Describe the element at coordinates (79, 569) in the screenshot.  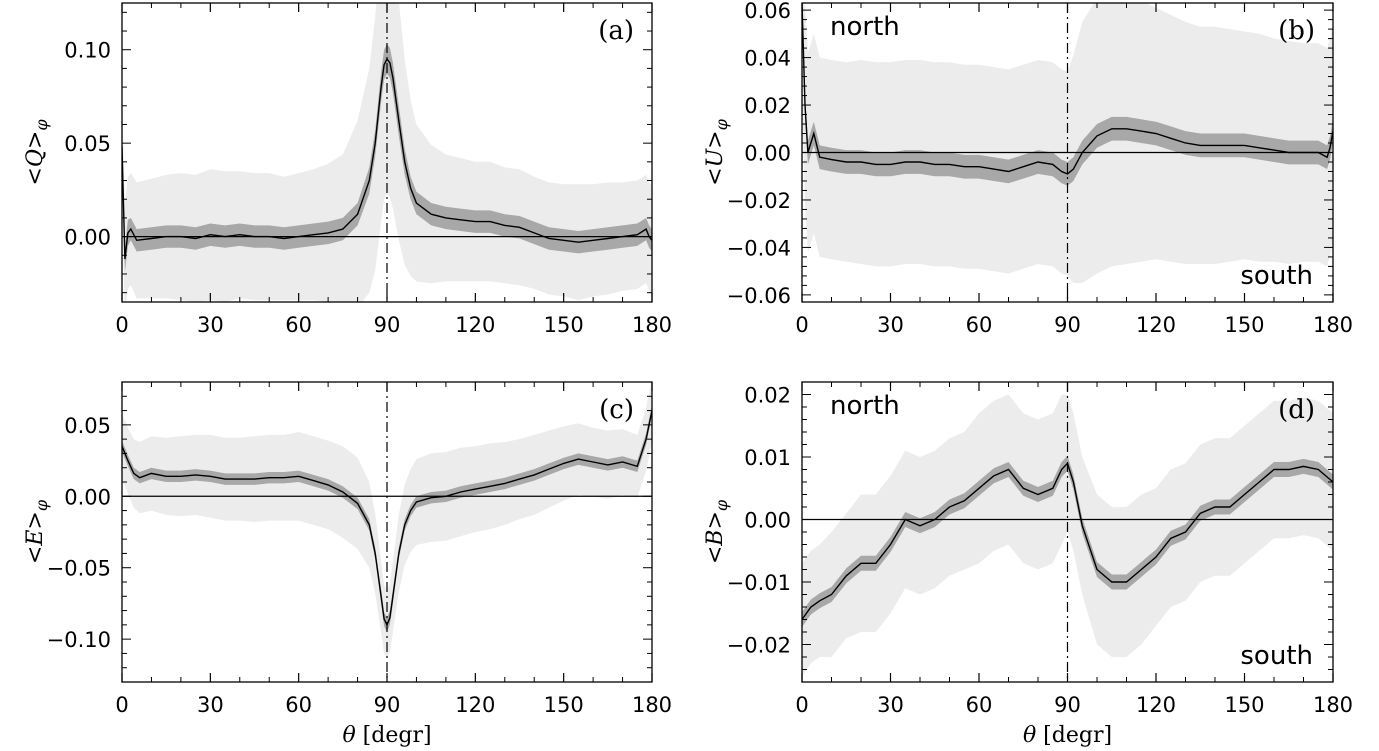
I see `y-tick-label: −0.05` at that location.